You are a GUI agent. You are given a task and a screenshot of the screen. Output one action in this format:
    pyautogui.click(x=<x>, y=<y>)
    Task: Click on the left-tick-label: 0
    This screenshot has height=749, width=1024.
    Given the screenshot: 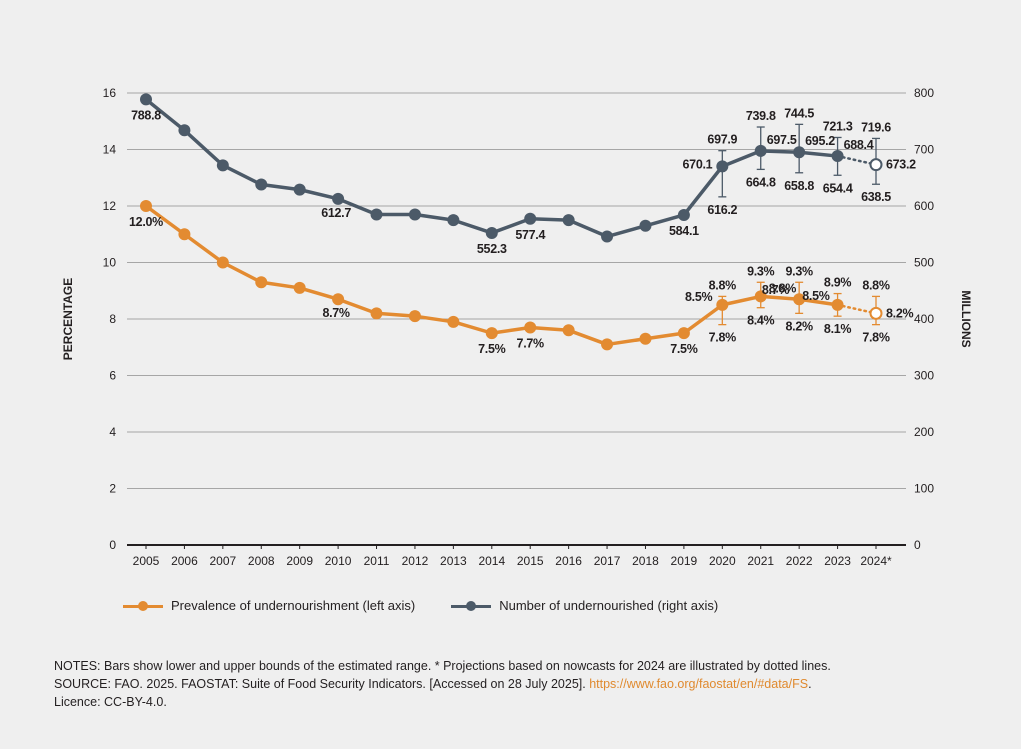 What is the action you would take?
    pyautogui.click(x=112, y=545)
    